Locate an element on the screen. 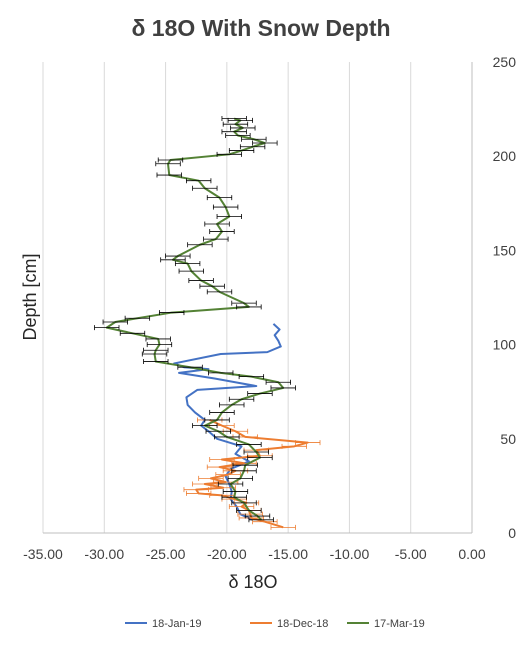 The height and width of the screenshot is (648, 523). x-tick-label: -10.00 is located at coordinates (350, 554).